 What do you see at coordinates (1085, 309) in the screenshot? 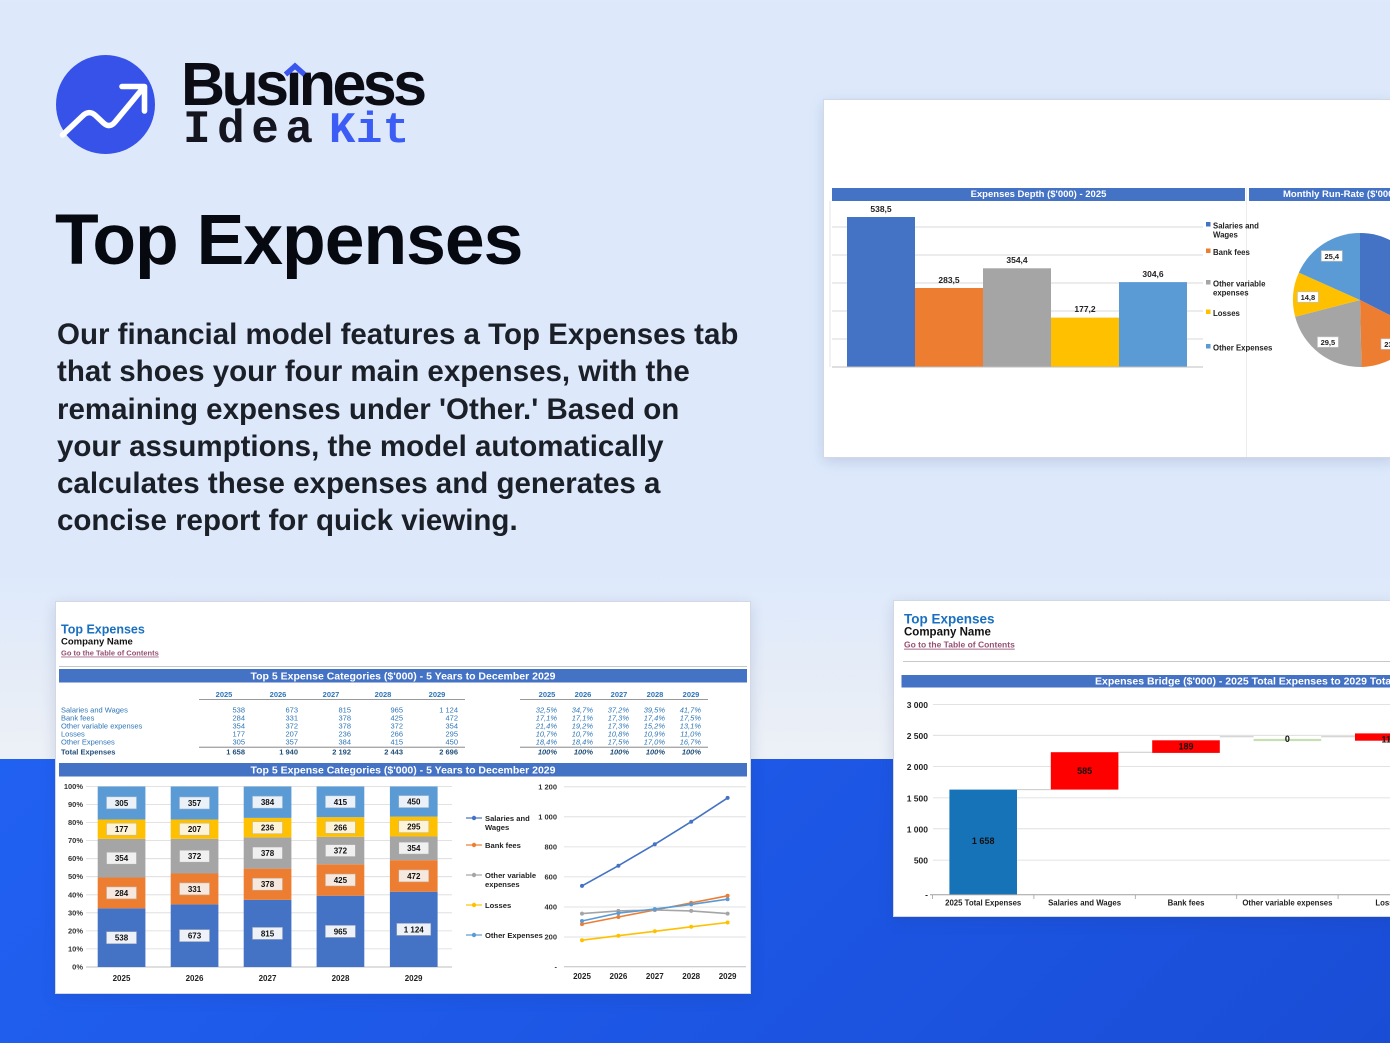
I see `svg-text: 177,2` at bounding box center [1085, 309].